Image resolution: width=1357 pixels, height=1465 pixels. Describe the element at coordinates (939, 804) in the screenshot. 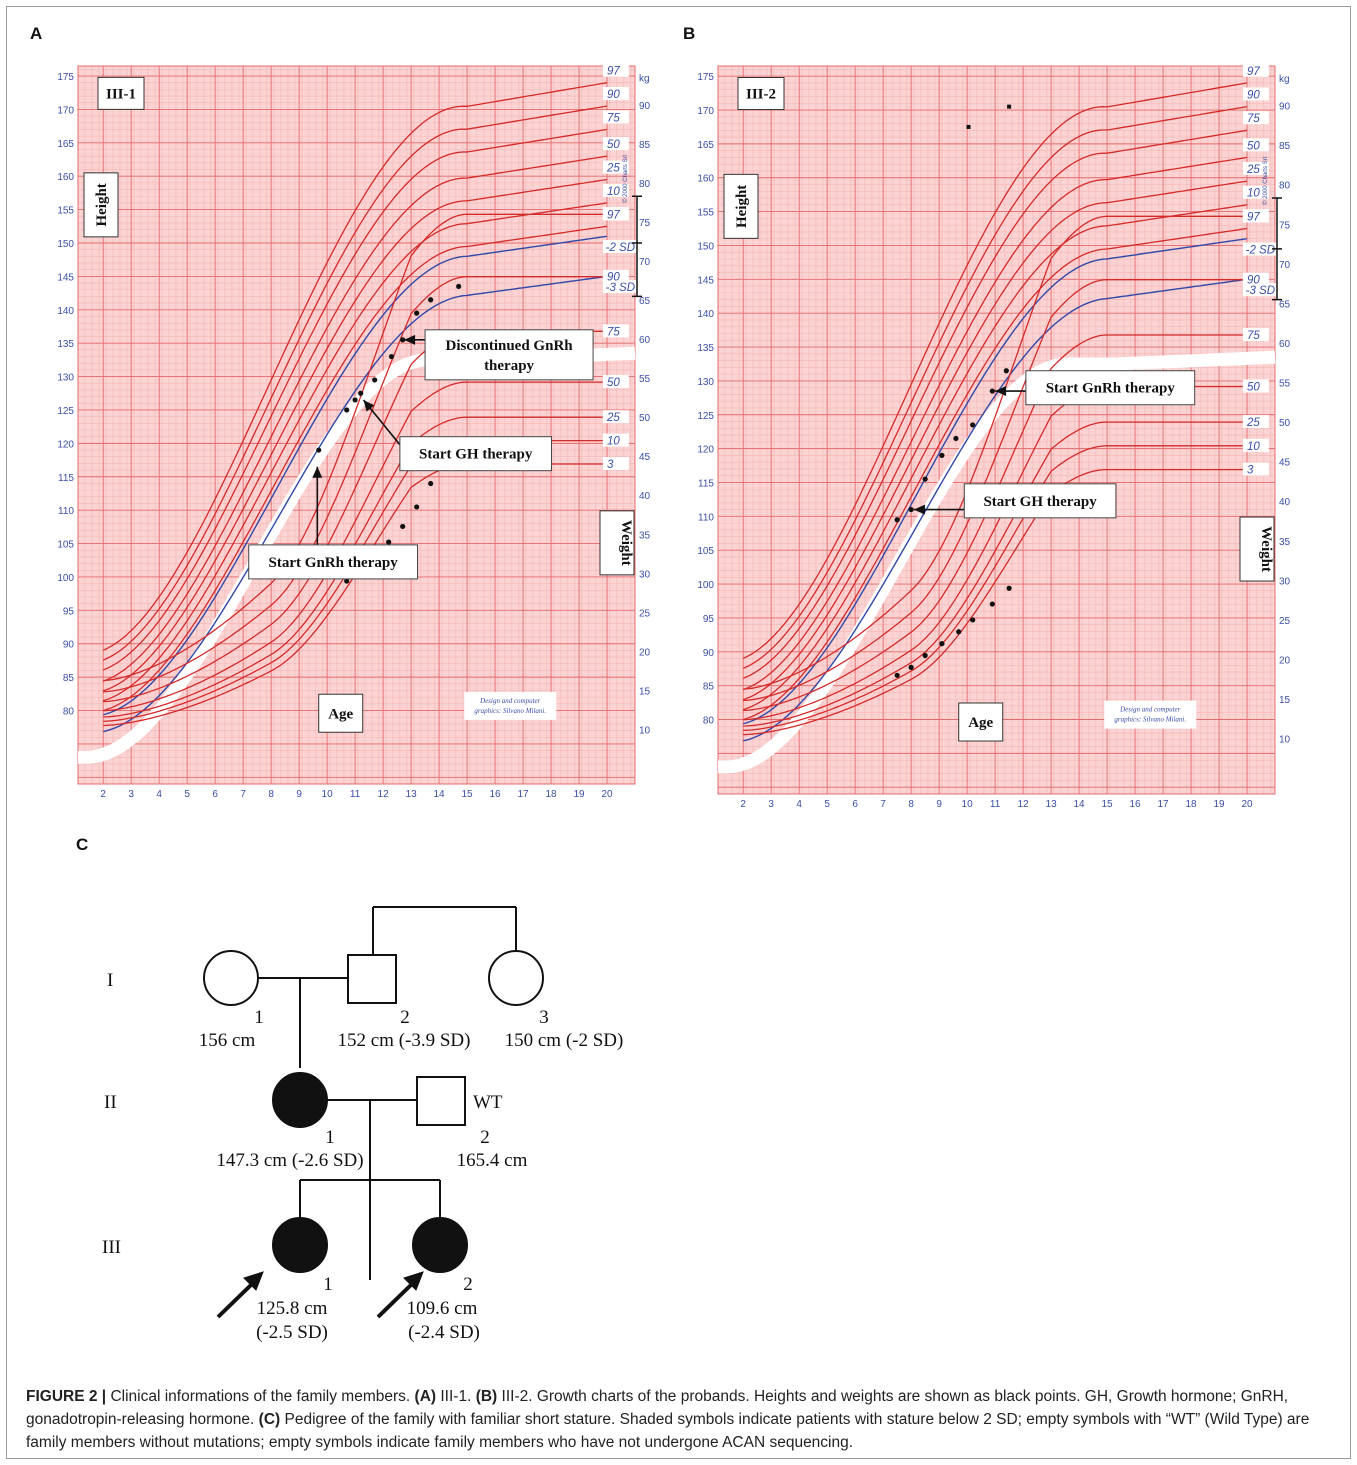

I see `x-tick-label: 9` at that location.